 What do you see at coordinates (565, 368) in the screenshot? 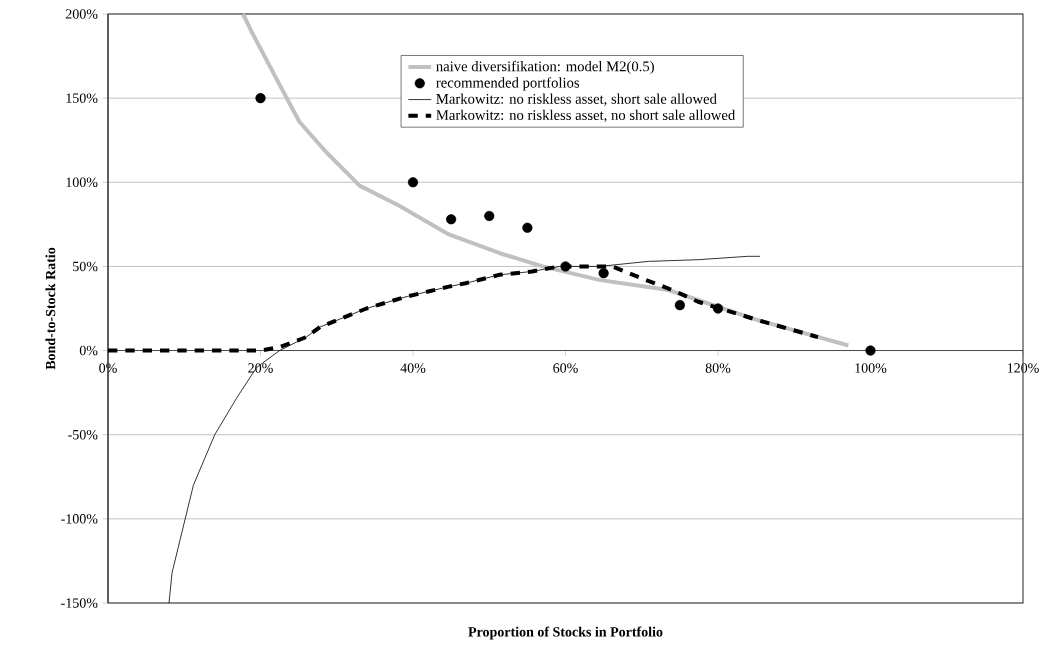
I see `x-tick-label: 60%` at bounding box center [565, 368].